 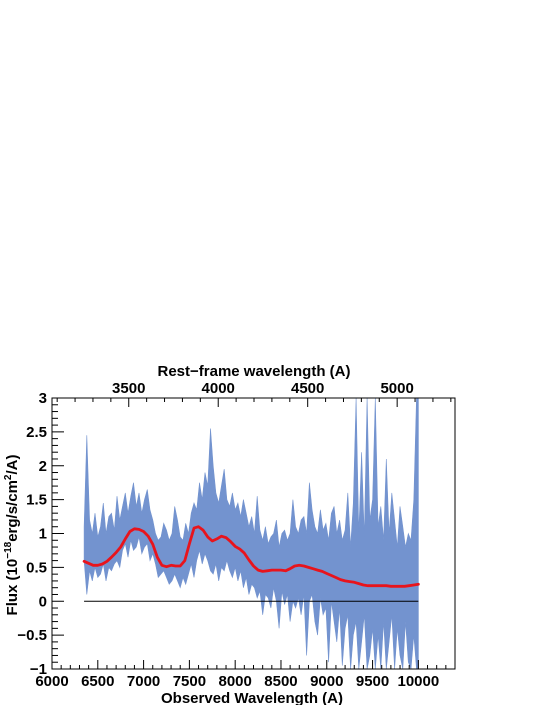 What do you see at coordinates (419, 681) in the screenshot?
I see `x-tick-label: 10000` at bounding box center [419, 681].